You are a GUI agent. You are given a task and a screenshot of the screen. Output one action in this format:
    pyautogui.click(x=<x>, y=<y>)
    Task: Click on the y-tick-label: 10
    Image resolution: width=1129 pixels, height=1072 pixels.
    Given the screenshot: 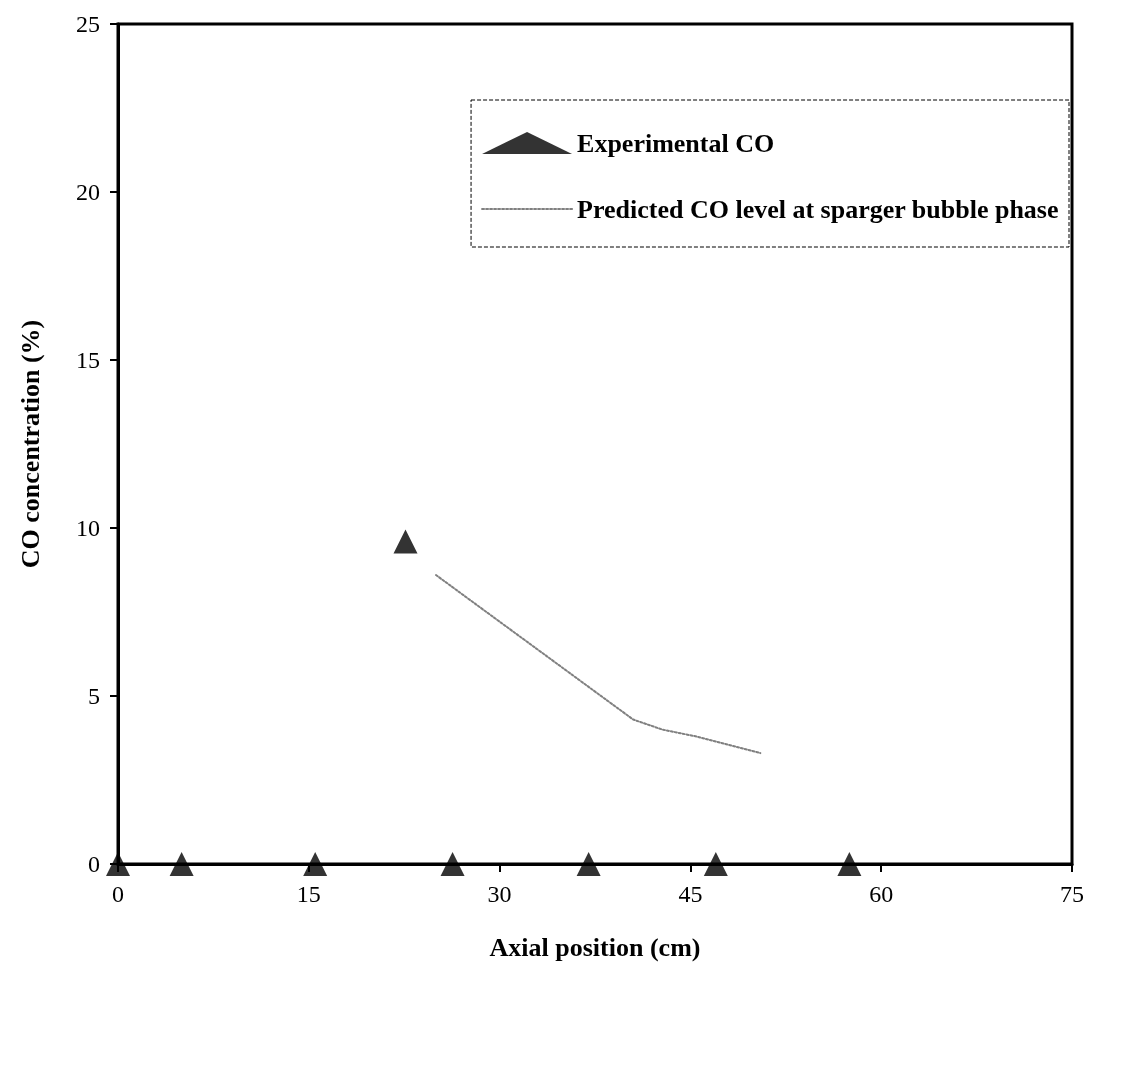 What is the action you would take?
    pyautogui.click(x=88, y=528)
    